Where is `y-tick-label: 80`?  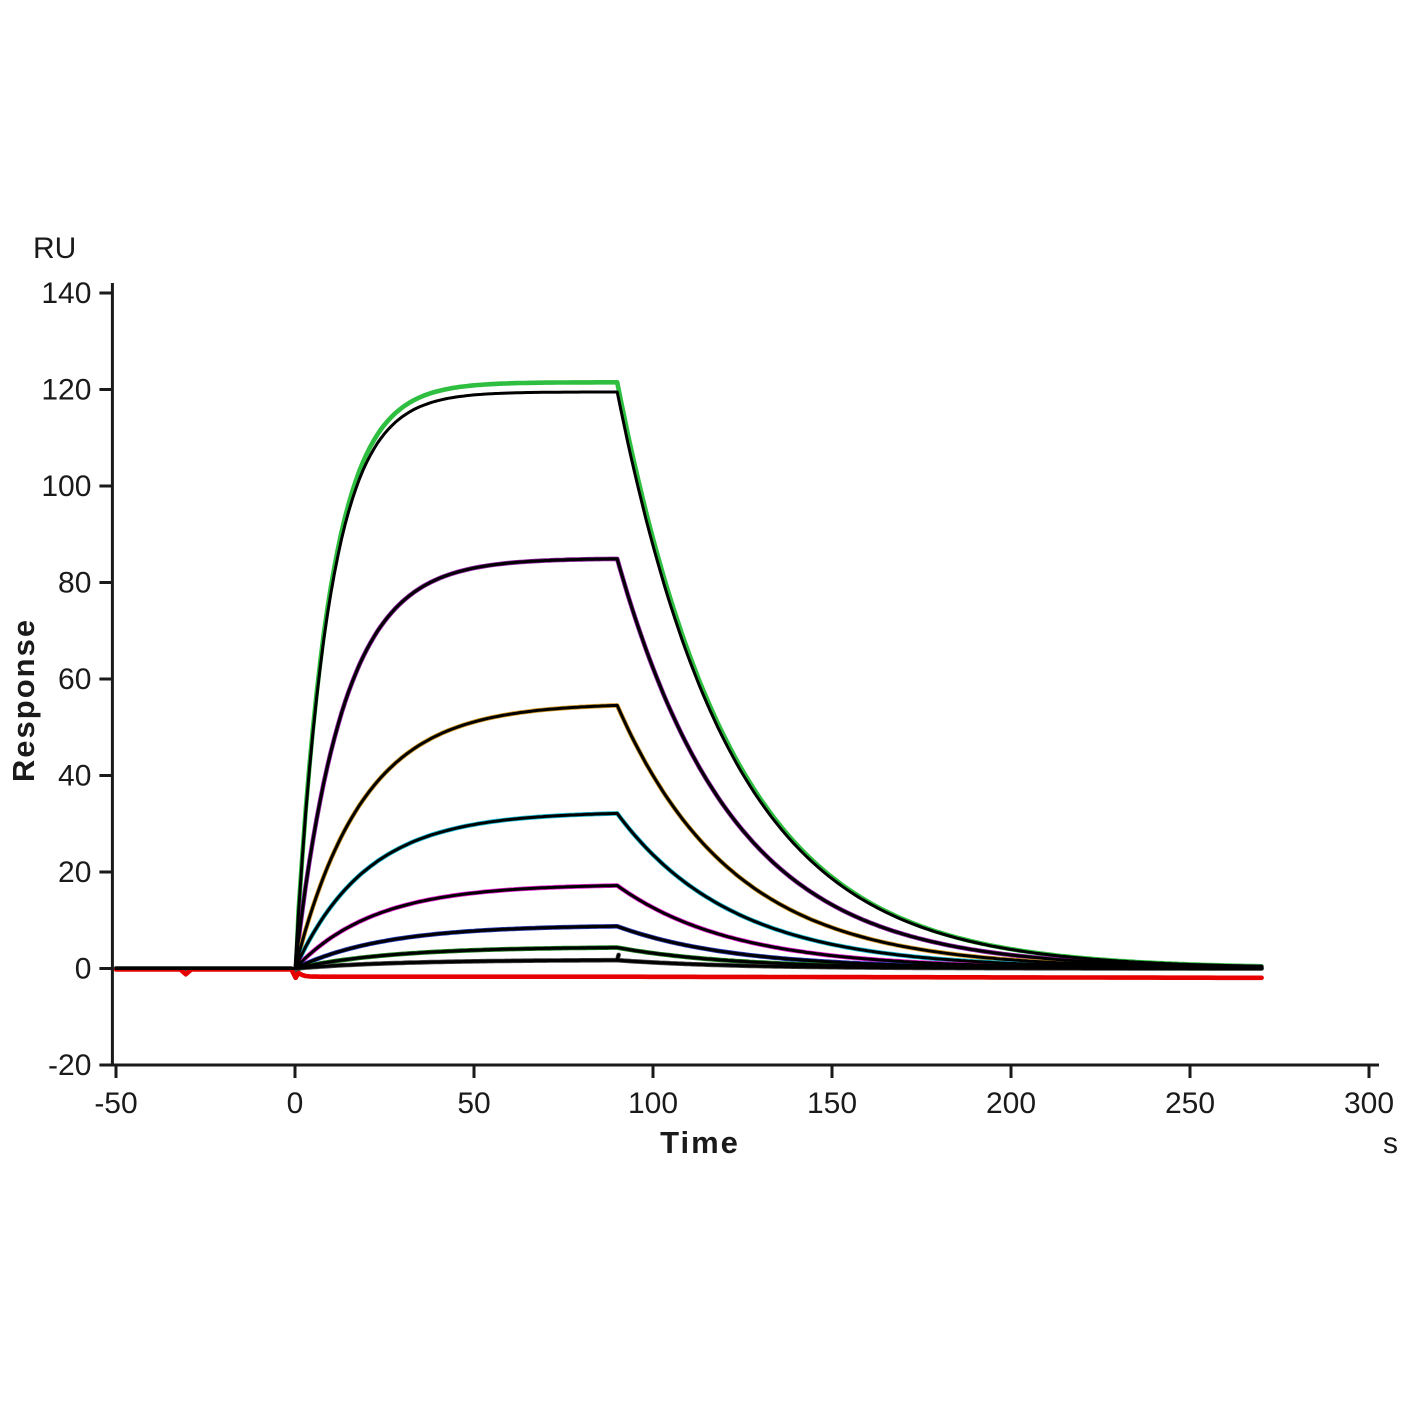 y-tick-label: 80 is located at coordinates (74, 583).